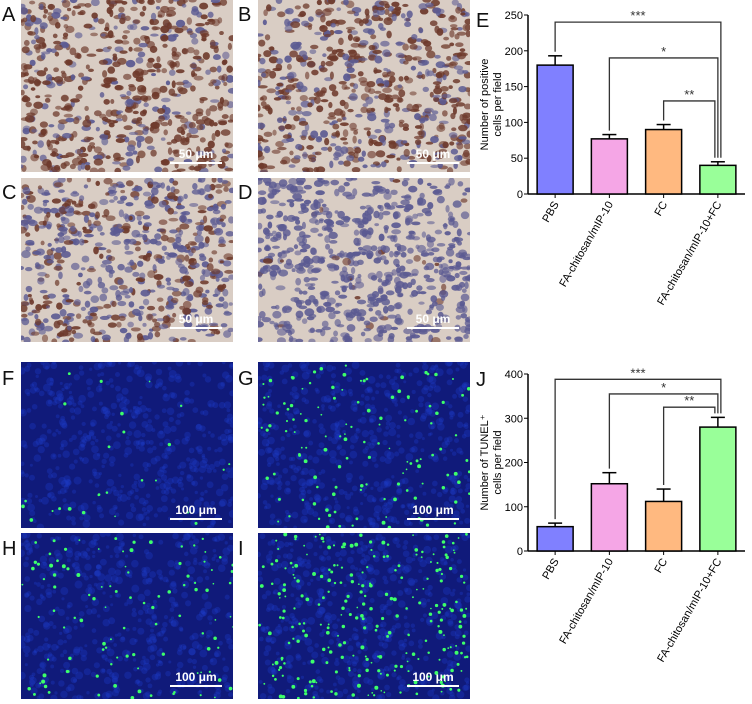 The width and height of the screenshot is (752, 704). I want to click on panel-label-b: B, so click(245, 15).